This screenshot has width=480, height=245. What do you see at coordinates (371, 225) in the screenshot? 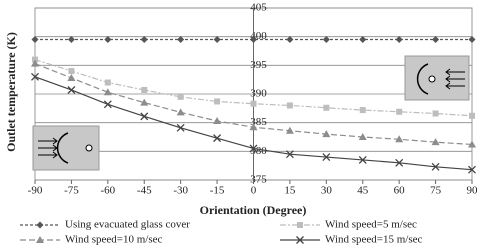
I see `legend-label: Wind speed=5 m/sec` at bounding box center [371, 225].